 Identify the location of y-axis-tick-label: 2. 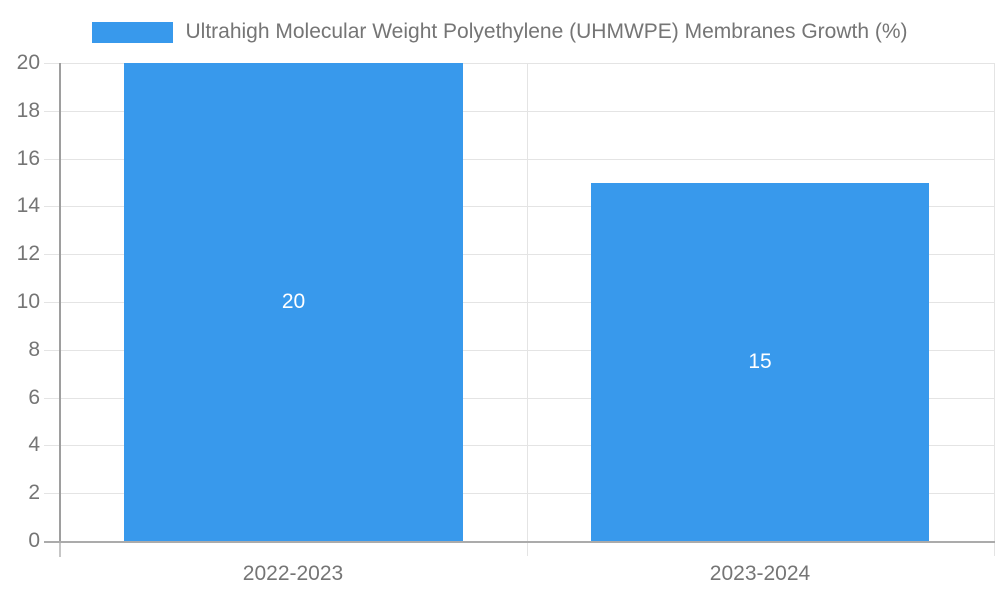
(34, 492).